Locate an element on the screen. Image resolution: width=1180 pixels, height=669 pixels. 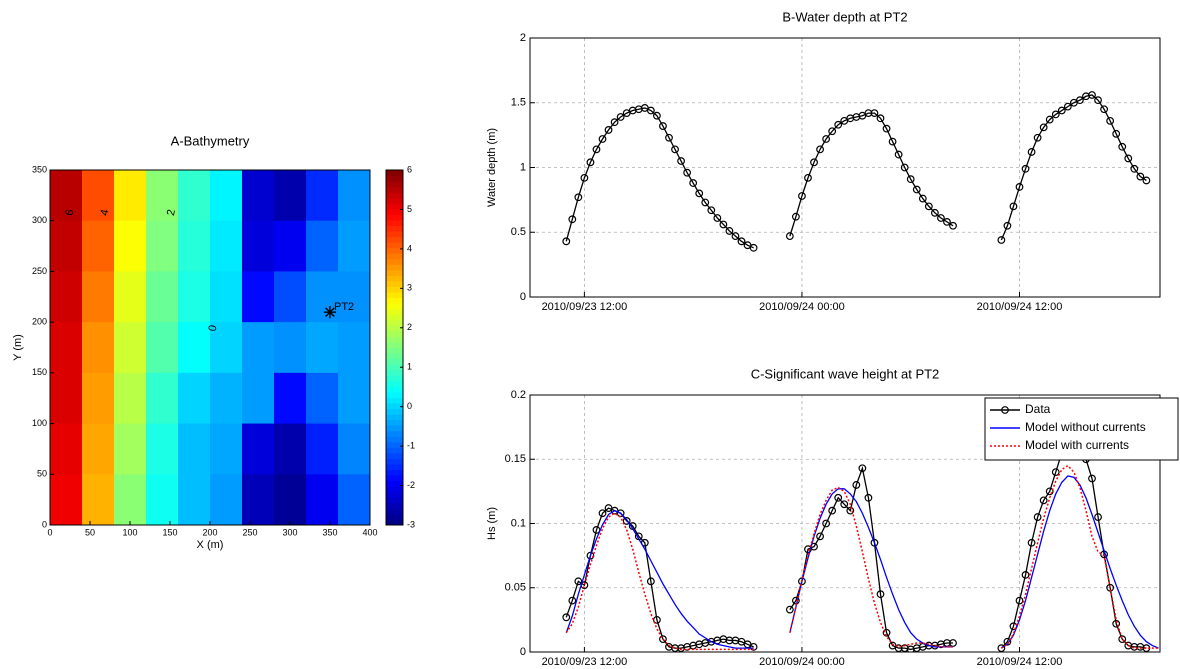
legend-label: Model with currents is located at coordinates (1077, 445).